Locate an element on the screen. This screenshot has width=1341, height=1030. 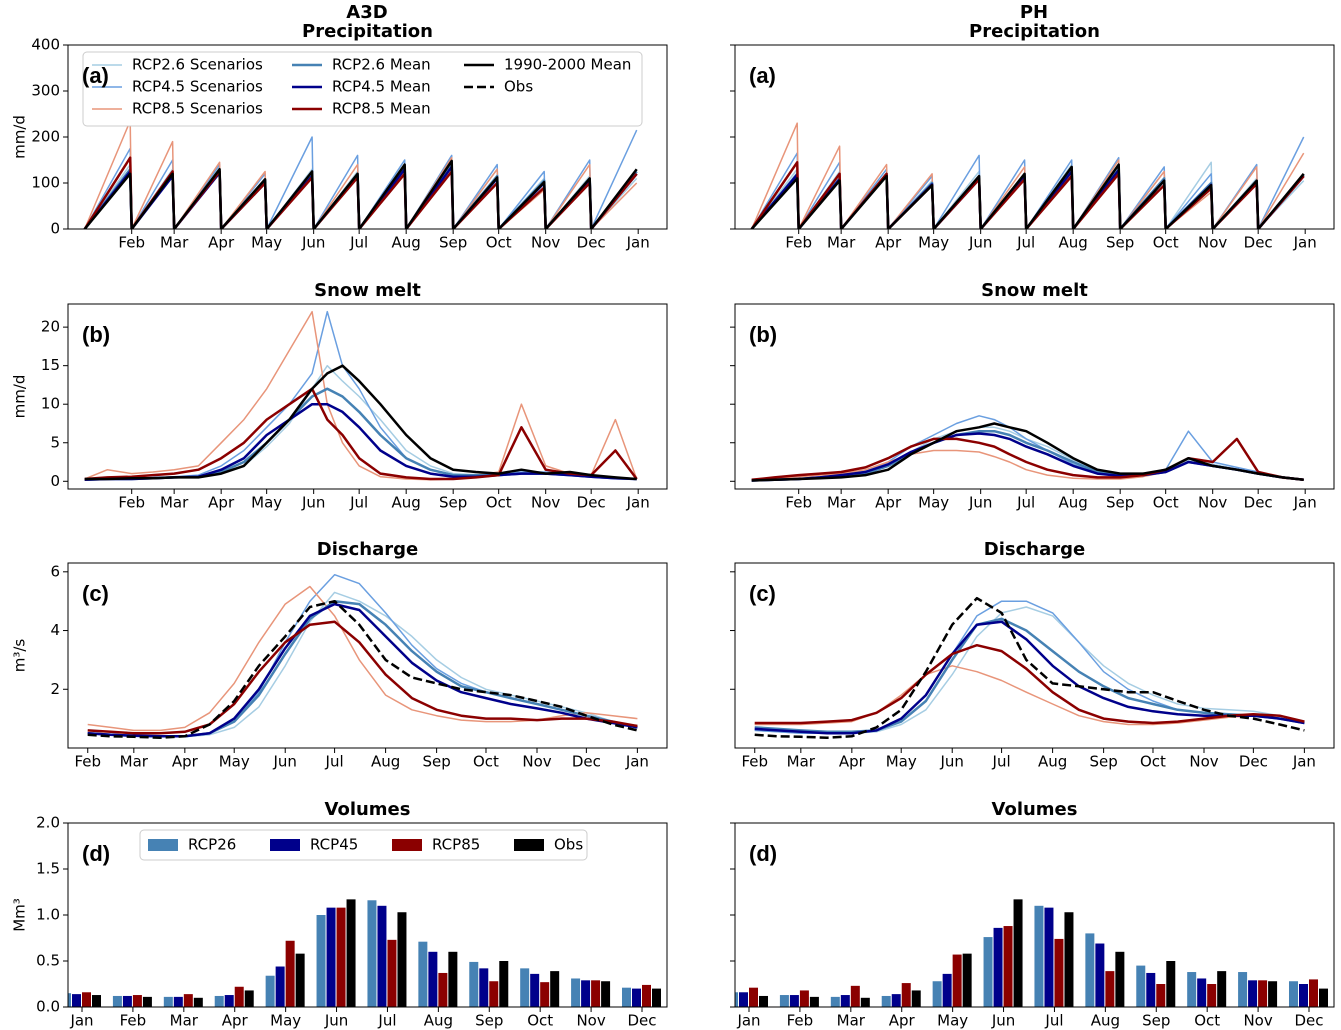
panel-label: (b) is located at coordinates (763, 334).